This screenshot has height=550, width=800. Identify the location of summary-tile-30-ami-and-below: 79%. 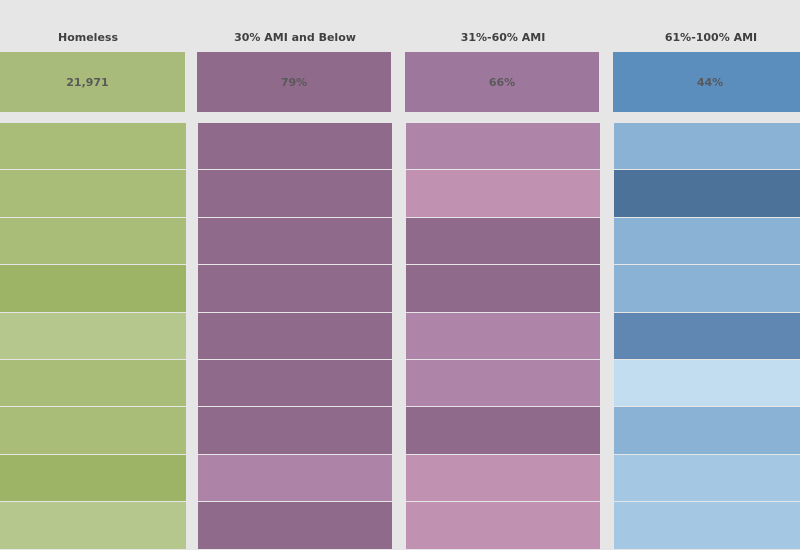
(294, 82).